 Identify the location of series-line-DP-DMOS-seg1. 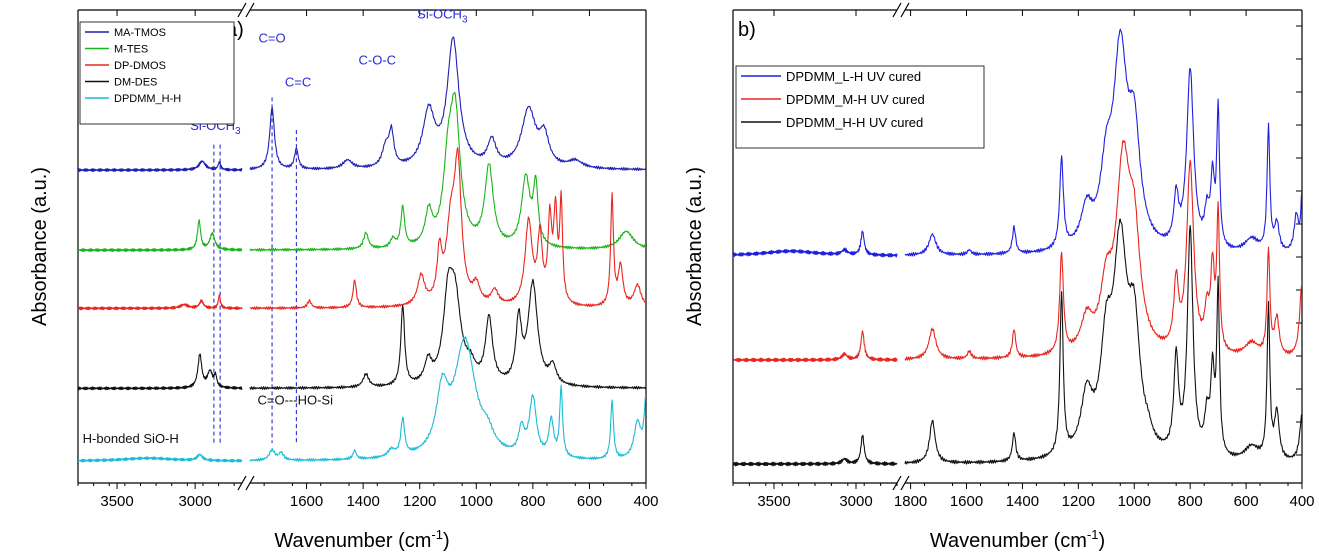
(447, 229).